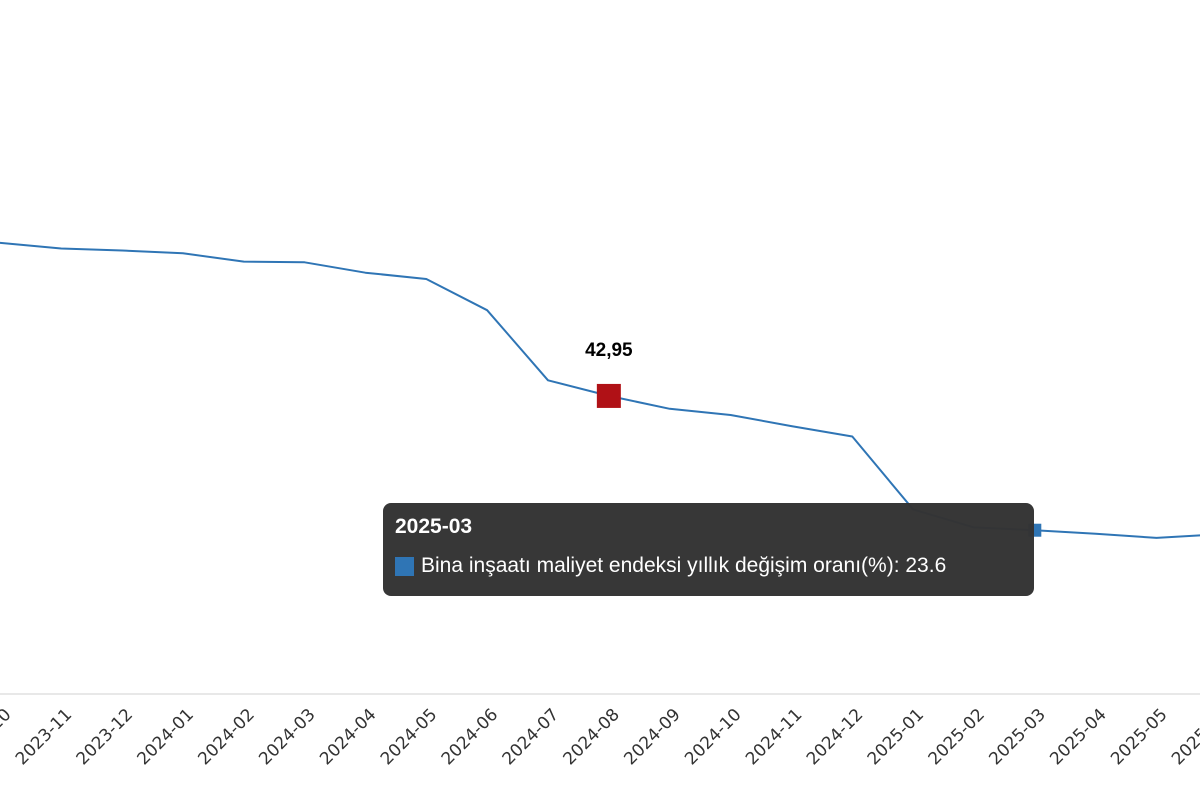 The height and width of the screenshot is (800, 1200). Describe the element at coordinates (652, 737) in the screenshot. I see `x-tick-label: 2024-09` at that location.